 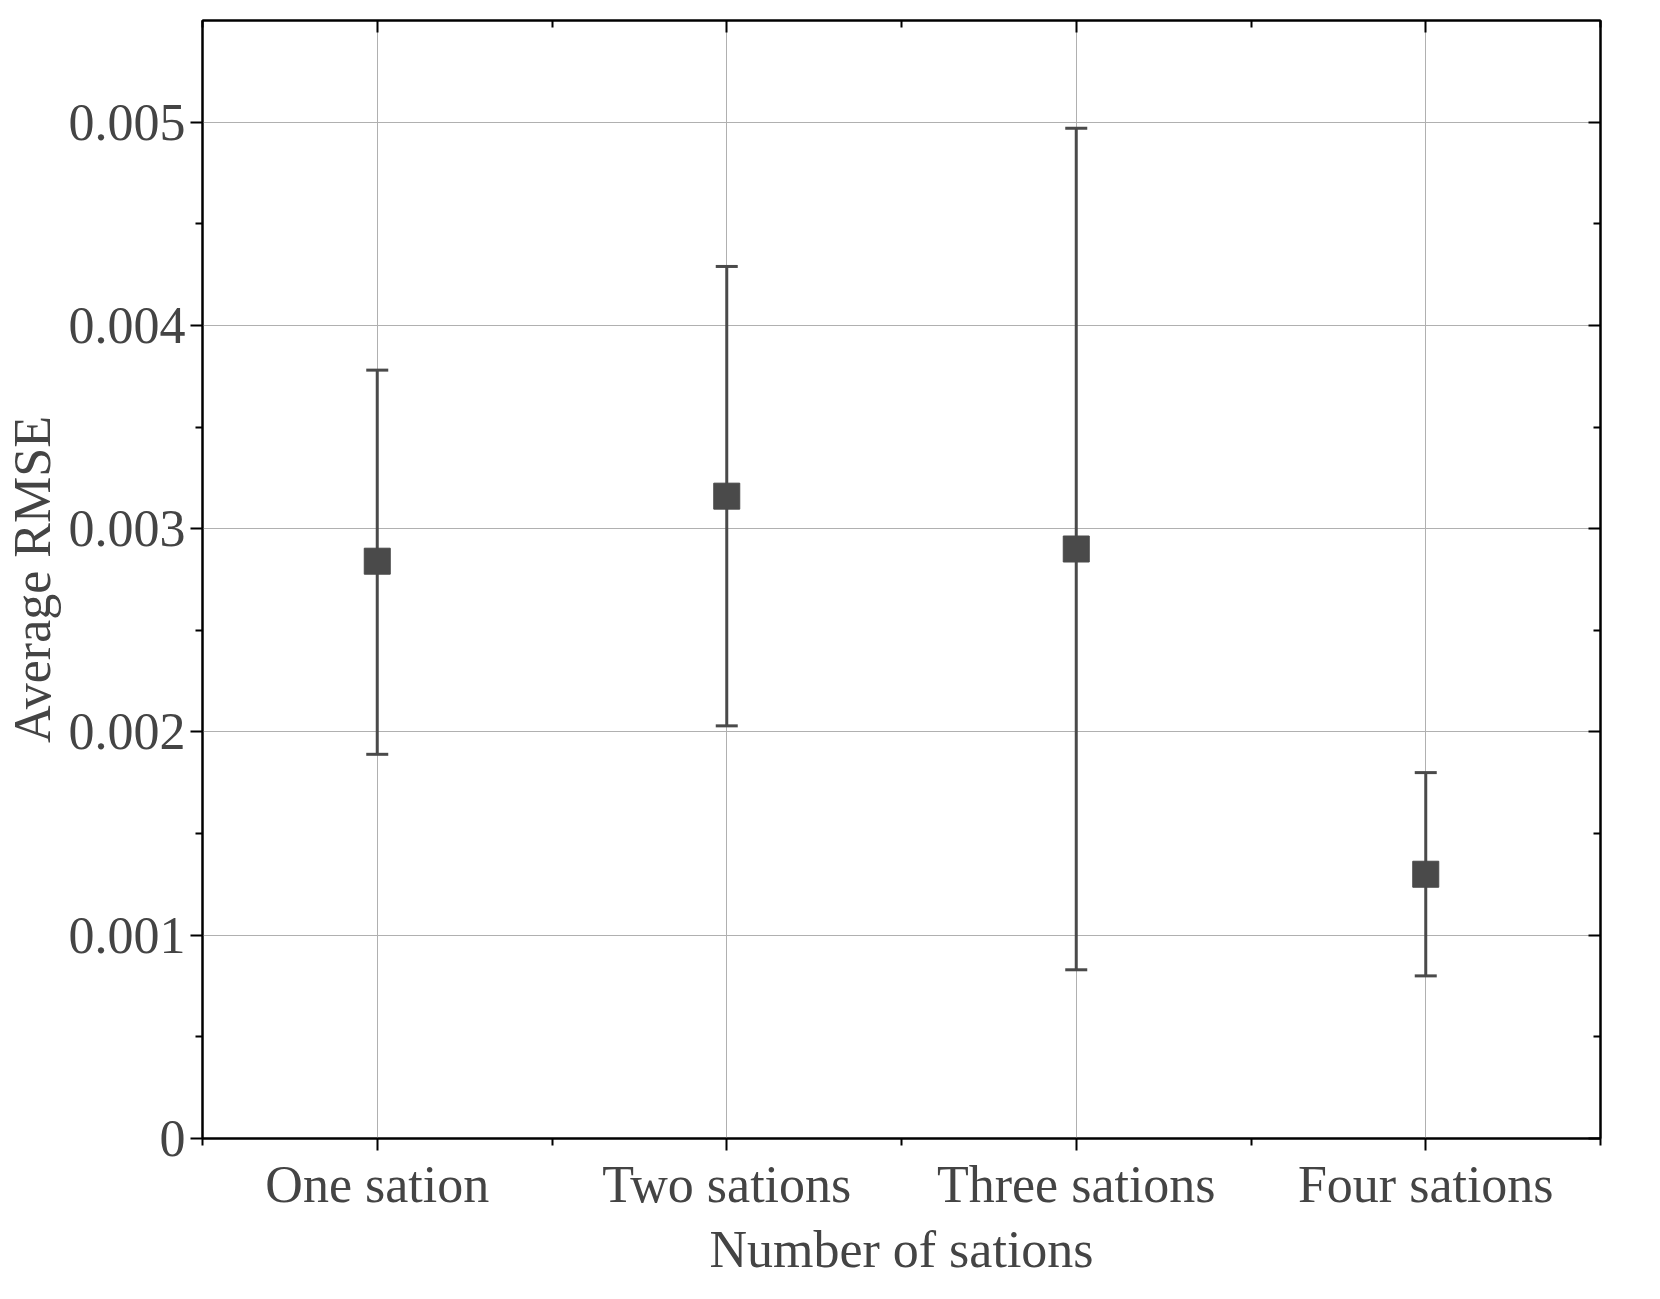 I want to click on y-tick-label: 0.002, so click(x=127, y=732).